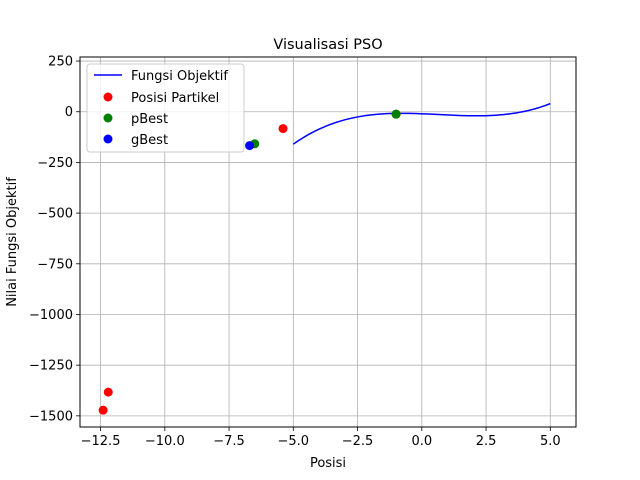  What do you see at coordinates (51, 315) in the screenshot?
I see `y-tick-label: −1000` at bounding box center [51, 315].